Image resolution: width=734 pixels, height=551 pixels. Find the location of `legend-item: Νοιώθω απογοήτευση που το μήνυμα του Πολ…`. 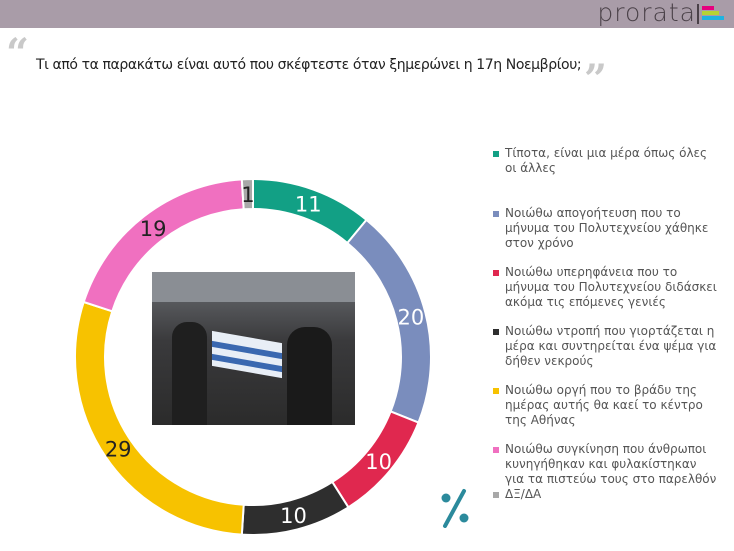

legend-item: Νοιώθω απογοήτευση που το μήνυμα του Πολ… is located at coordinates (605, 228).